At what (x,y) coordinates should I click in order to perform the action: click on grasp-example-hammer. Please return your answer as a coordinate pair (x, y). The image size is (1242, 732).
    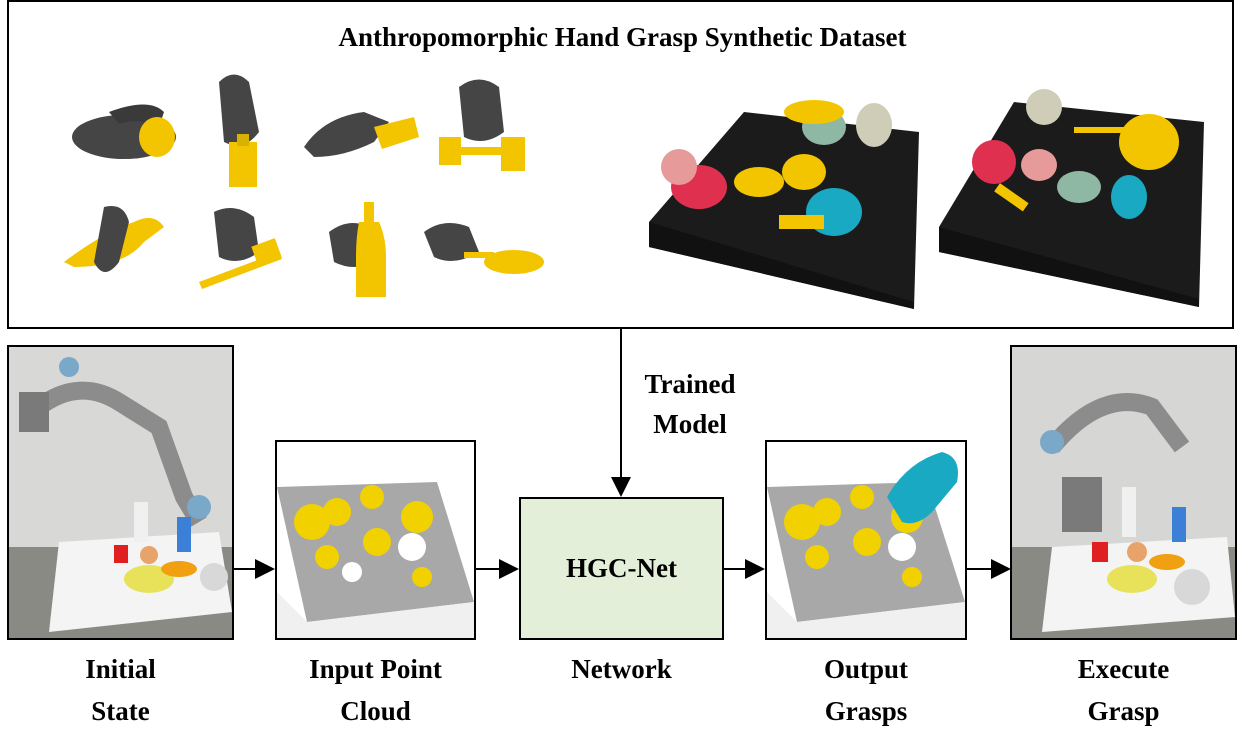
    Looking at the image, I should click on (240, 248).